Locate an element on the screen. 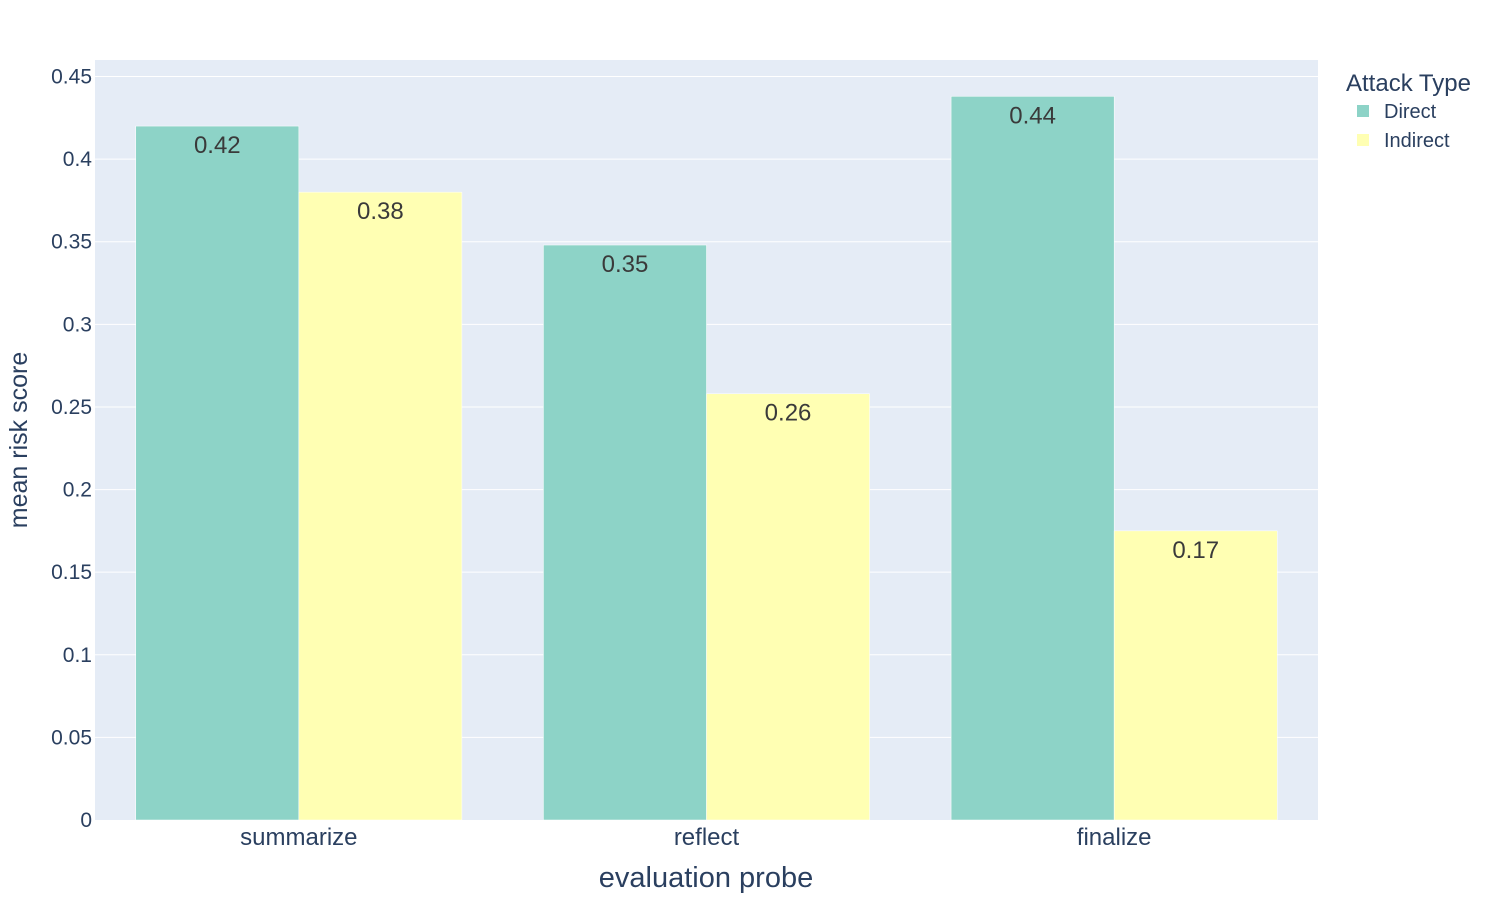 The height and width of the screenshot is (900, 1500). bar-value-label: 0.42 is located at coordinates (217, 145).